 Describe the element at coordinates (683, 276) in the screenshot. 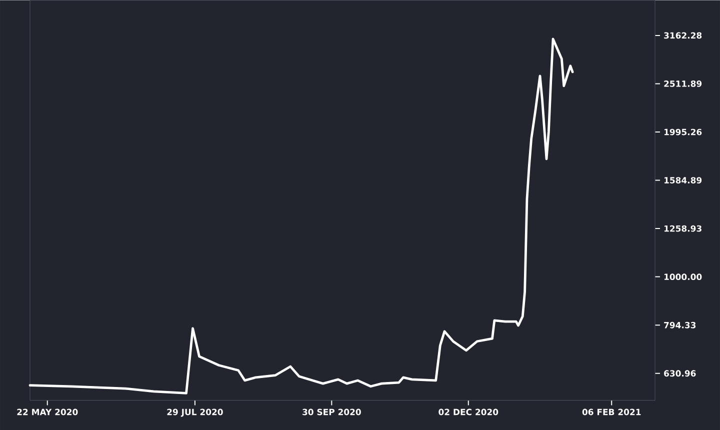

I see `y-tick-label: 1000.00` at that location.